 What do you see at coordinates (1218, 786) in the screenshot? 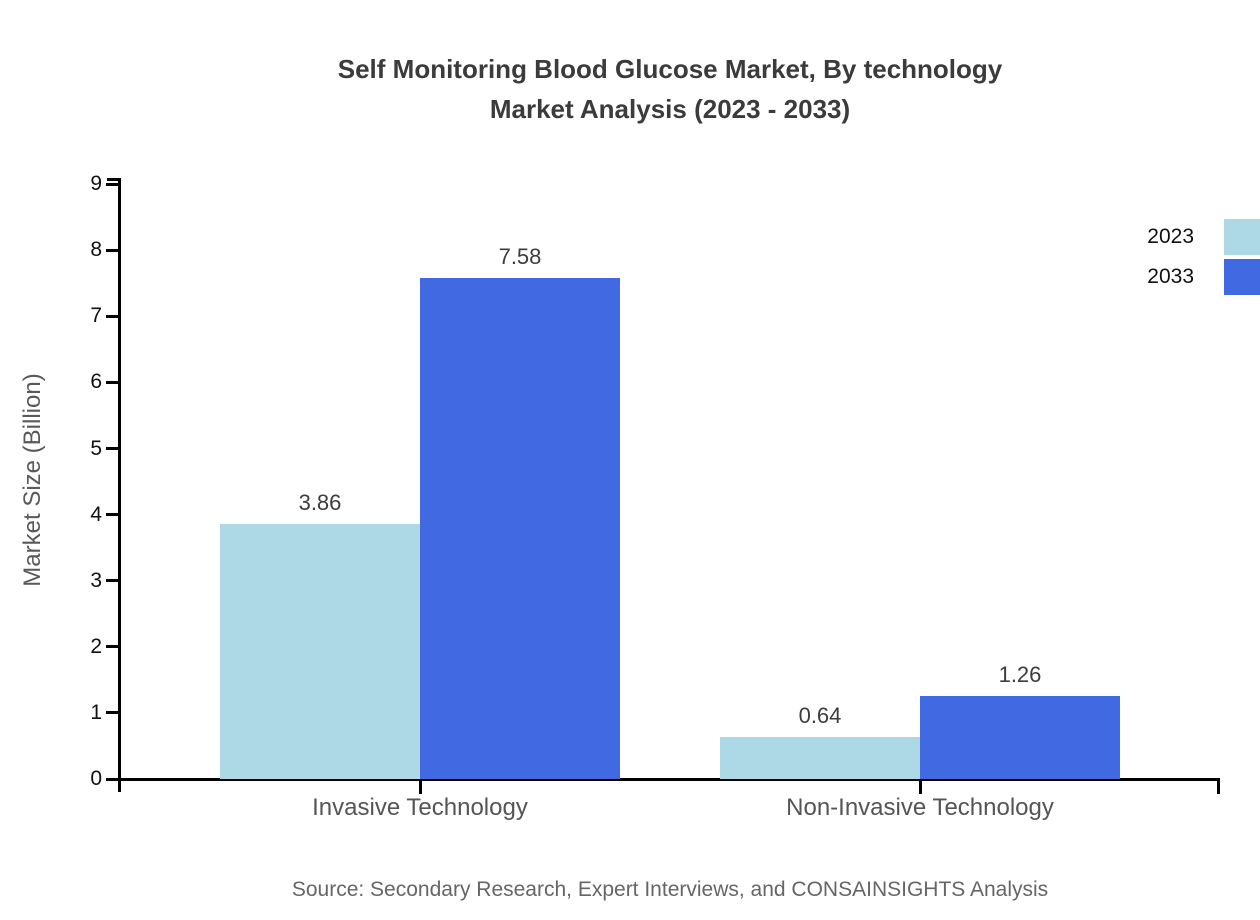
I see `x-axis-end-cap` at bounding box center [1218, 786].